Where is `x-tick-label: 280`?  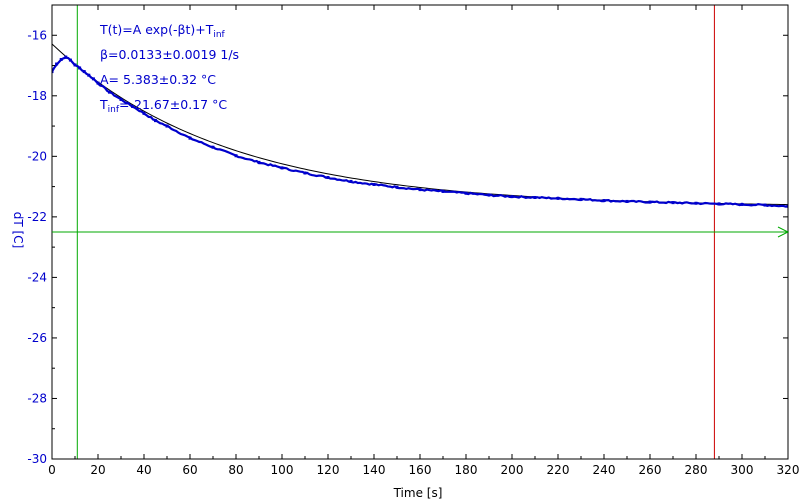 x-tick-label: 280 is located at coordinates (696, 470).